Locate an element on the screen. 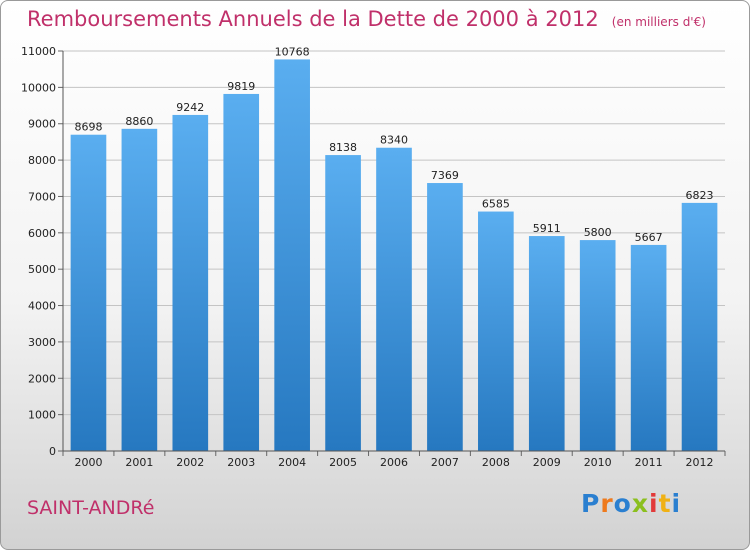 The image size is (750, 550). y-tick-label: 11000 is located at coordinates (38, 51).